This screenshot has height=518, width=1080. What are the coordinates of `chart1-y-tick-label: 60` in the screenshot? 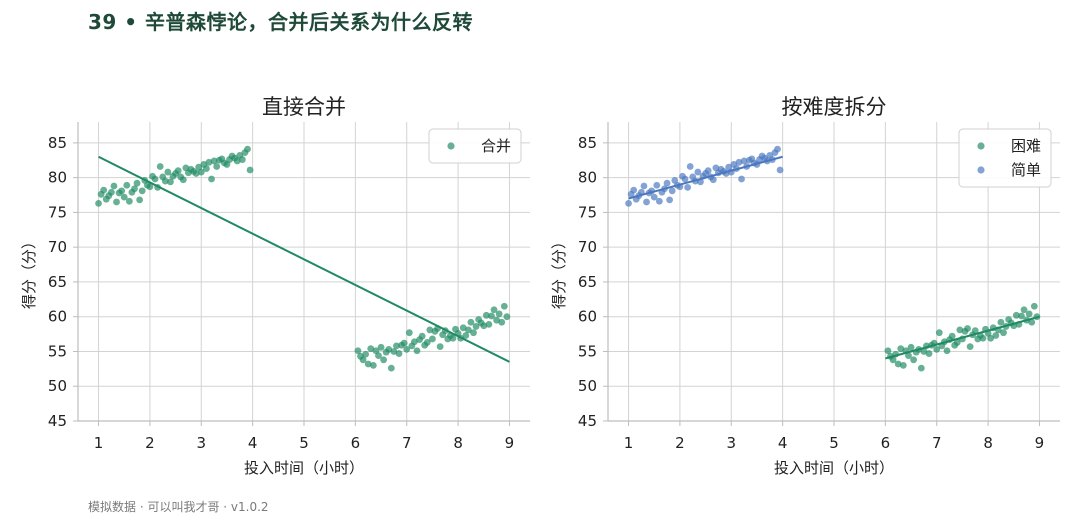 It's located at (57, 317).